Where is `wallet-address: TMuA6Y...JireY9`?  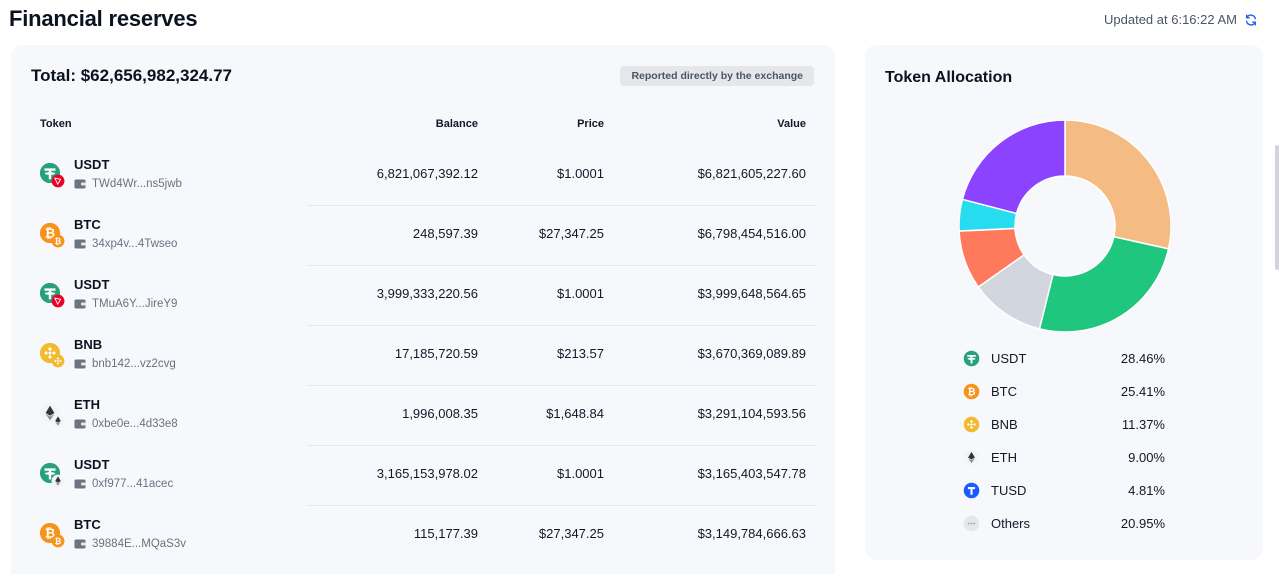
wallet-address: TMuA6Y...JireY9 is located at coordinates (125, 304).